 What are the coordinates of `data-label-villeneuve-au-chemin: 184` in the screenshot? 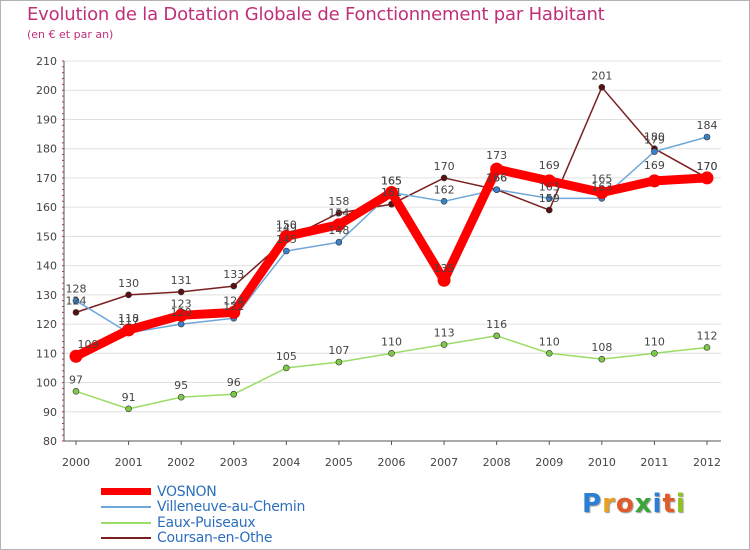 It's located at (707, 125).